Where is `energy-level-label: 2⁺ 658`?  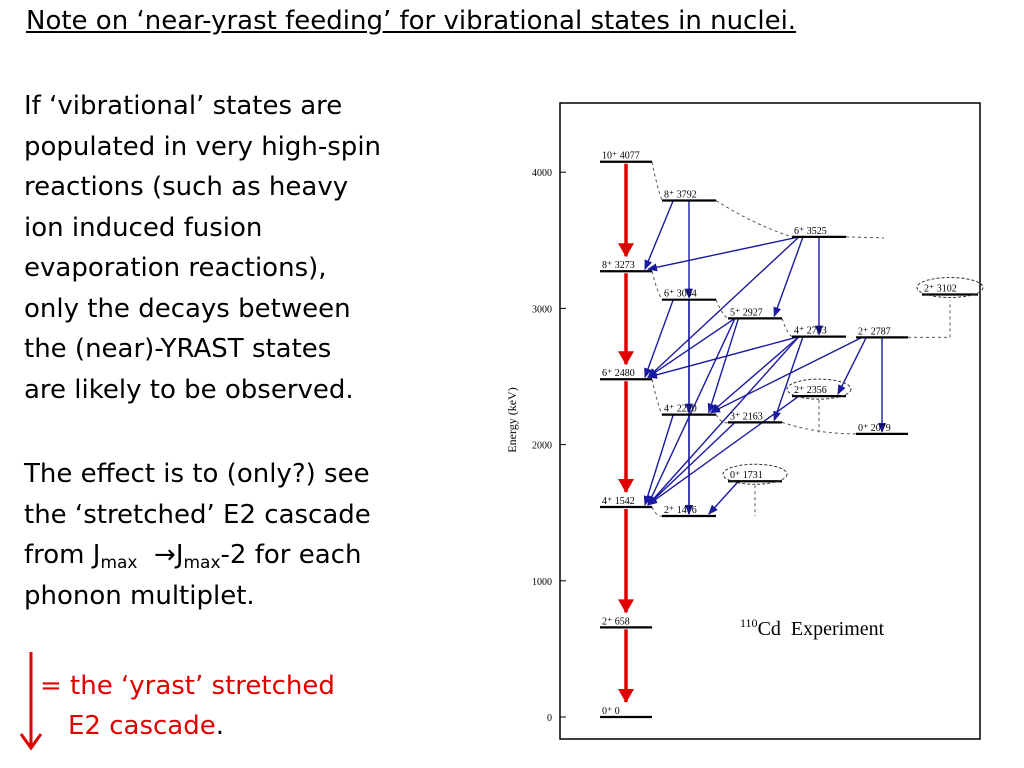
energy-level-label: 2⁺ 658 is located at coordinates (616, 621).